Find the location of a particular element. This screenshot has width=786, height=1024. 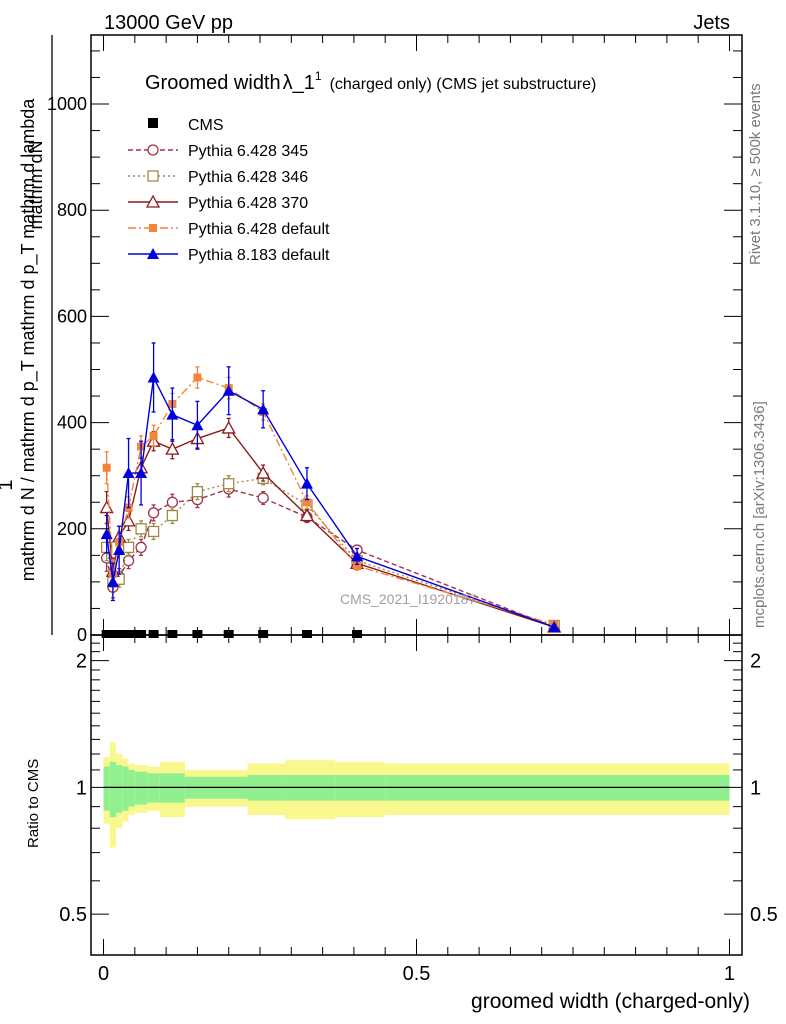

chart-title-symbol: λ_1 is located at coordinates (299, 83).